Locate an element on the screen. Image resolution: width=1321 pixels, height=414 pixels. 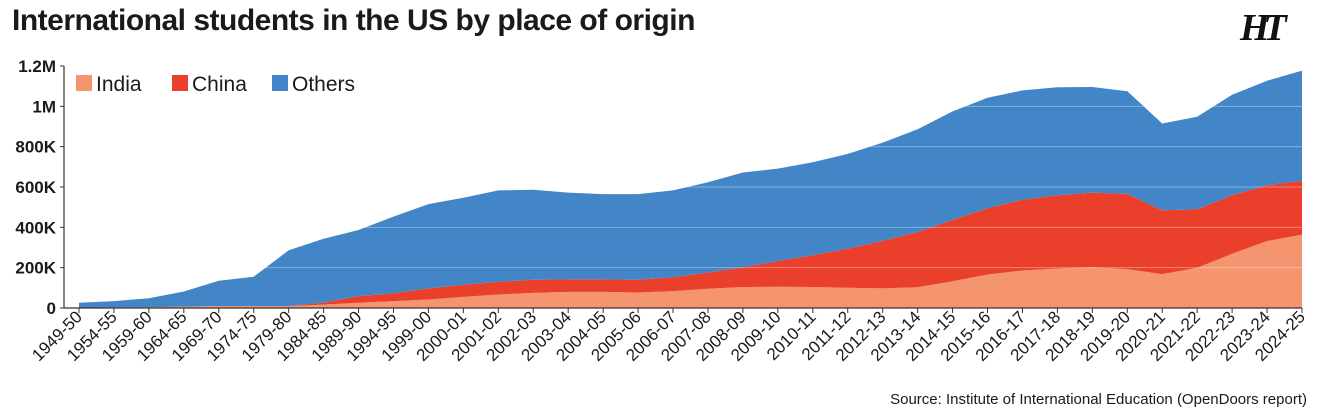
y-tick-label: 400K is located at coordinates (35, 227).